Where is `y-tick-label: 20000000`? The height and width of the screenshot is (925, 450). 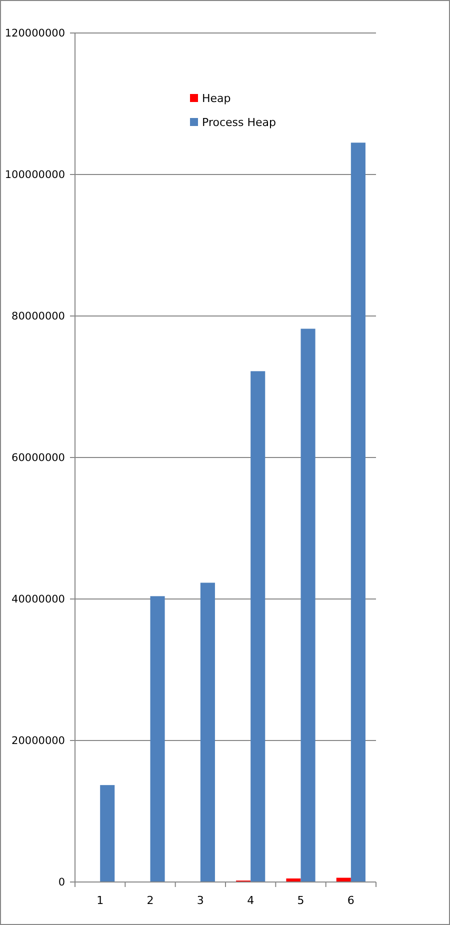 y-tick-label: 20000000 is located at coordinates (38, 741).